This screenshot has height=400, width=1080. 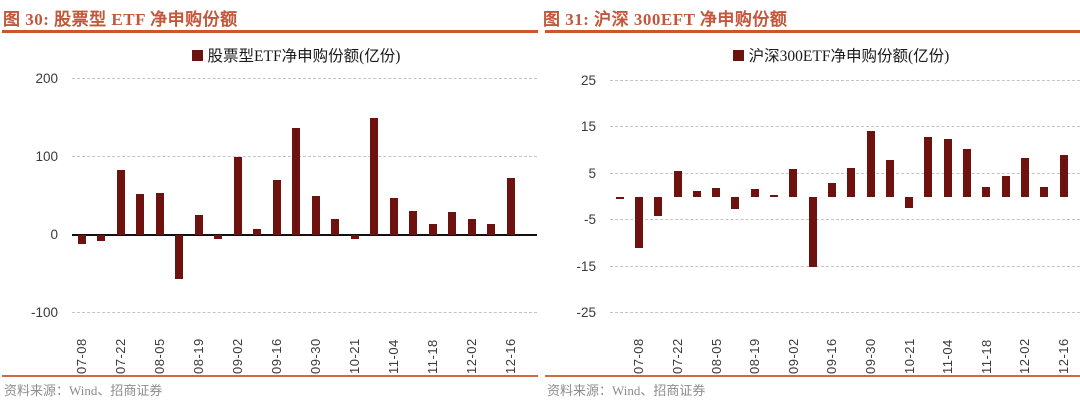 What do you see at coordinates (812, 376) in the screenshot?
I see `figure-31-source-rule` at bounding box center [812, 376].